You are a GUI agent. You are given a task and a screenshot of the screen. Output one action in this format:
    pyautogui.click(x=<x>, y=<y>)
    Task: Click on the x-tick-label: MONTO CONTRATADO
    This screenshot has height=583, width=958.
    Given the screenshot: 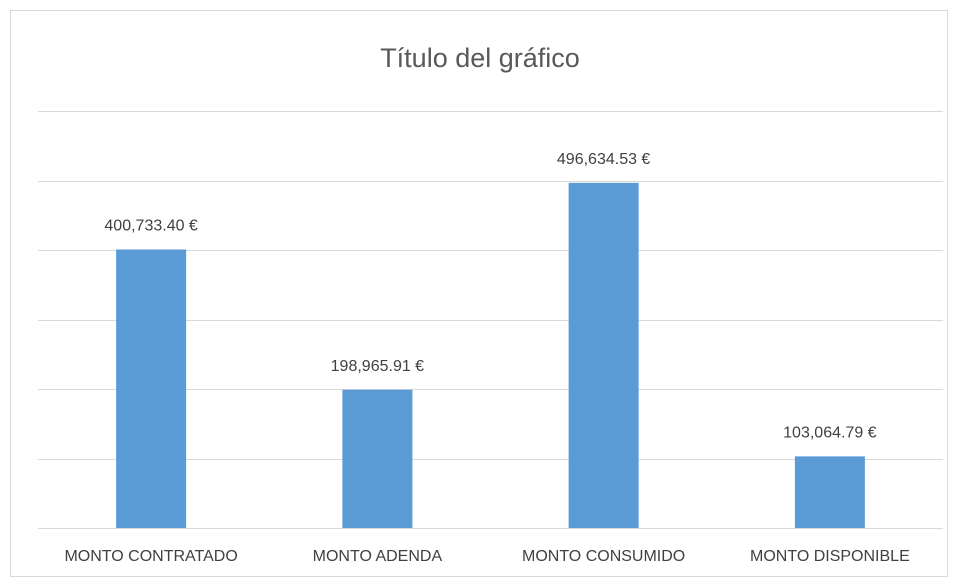 What is the action you would take?
    pyautogui.click(x=150, y=556)
    